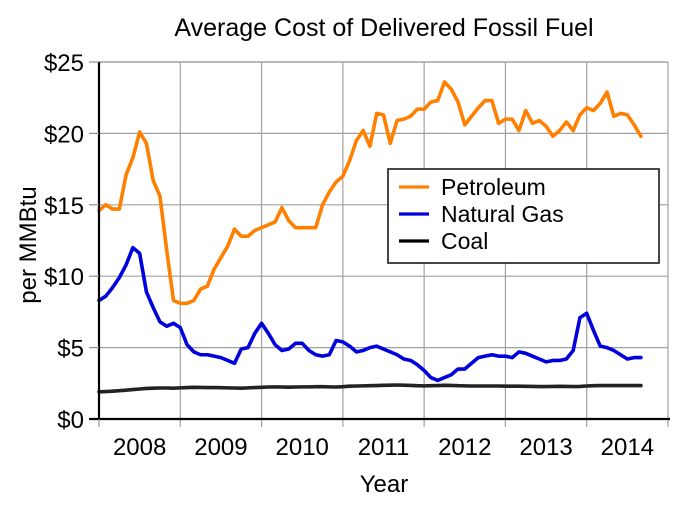 The height and width of the screenshot is (512, 685). Describe the element at coordinates (383, 28) in the screenshot. I see `chart-title: Average Cost of Delivered Fossil Fuel` at that location.